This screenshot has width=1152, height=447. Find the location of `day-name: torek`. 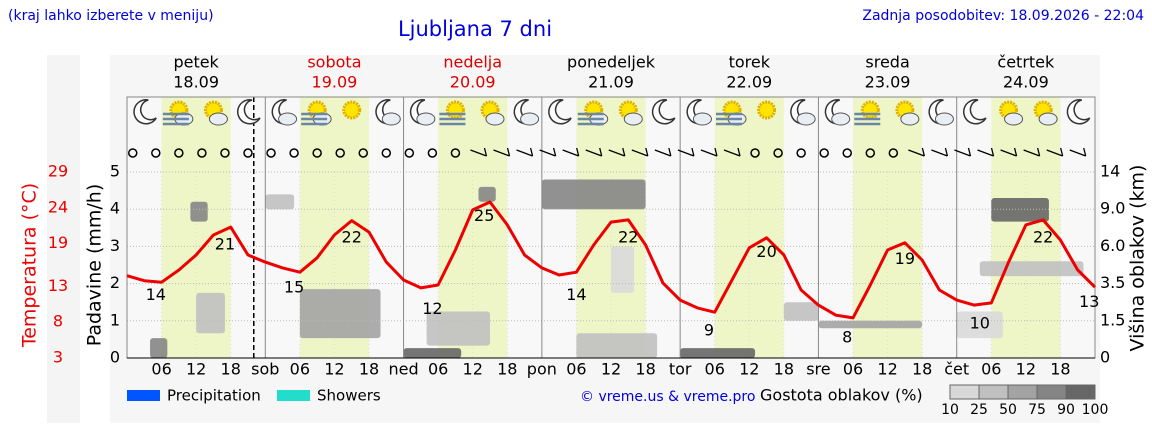

day-name: torek is located at coordinates (750, 62).